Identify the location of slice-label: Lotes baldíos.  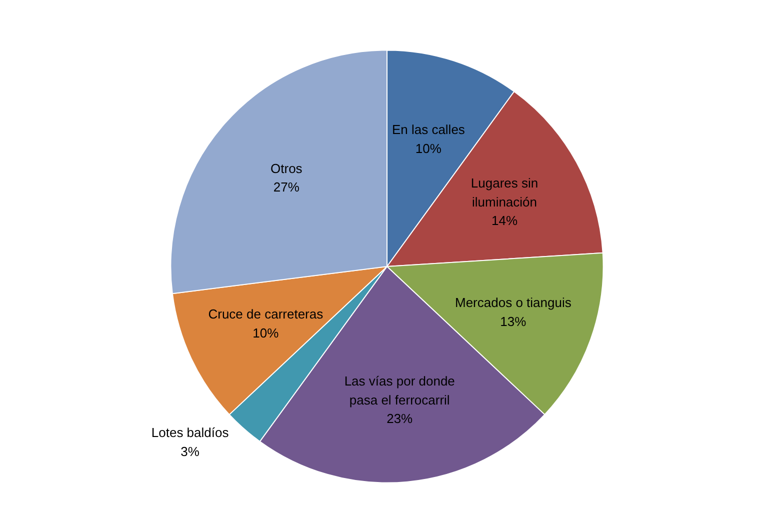
(190, 432).